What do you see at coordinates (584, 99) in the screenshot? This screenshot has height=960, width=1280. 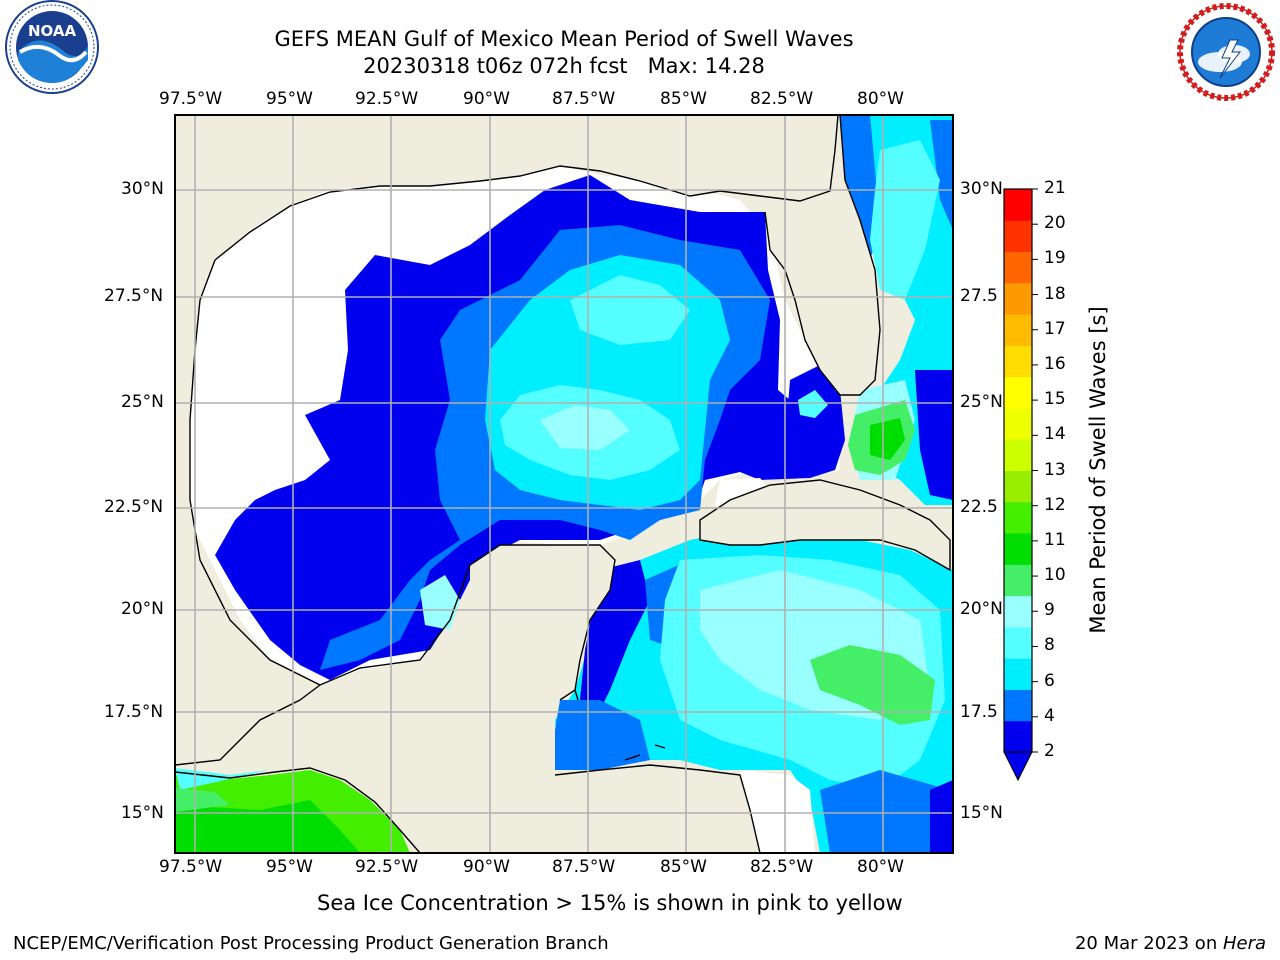 I see `lon-label-top: 87.5°W` at bounding box center [584, 99].